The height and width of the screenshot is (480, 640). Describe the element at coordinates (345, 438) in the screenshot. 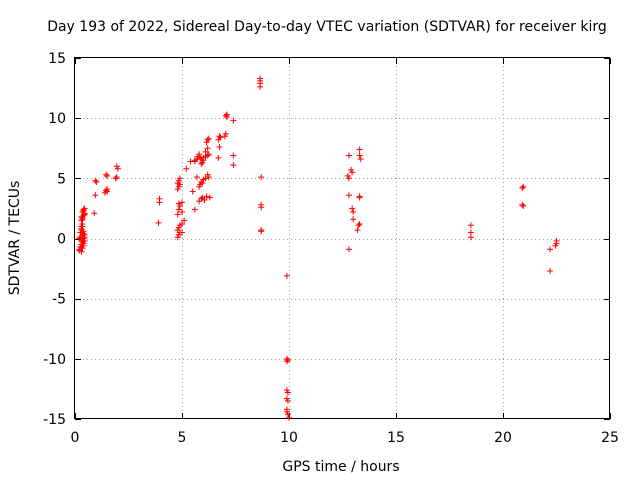

I see `x-tick-labels: 0 5 10 15 20 25` at that location.